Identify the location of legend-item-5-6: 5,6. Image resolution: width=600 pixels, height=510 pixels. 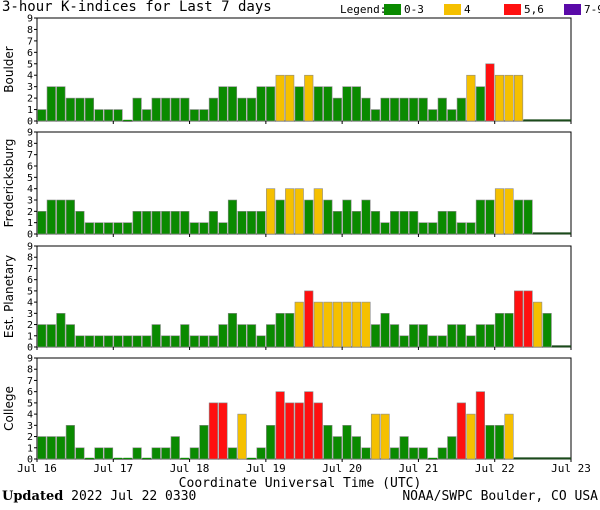
(534, 9).